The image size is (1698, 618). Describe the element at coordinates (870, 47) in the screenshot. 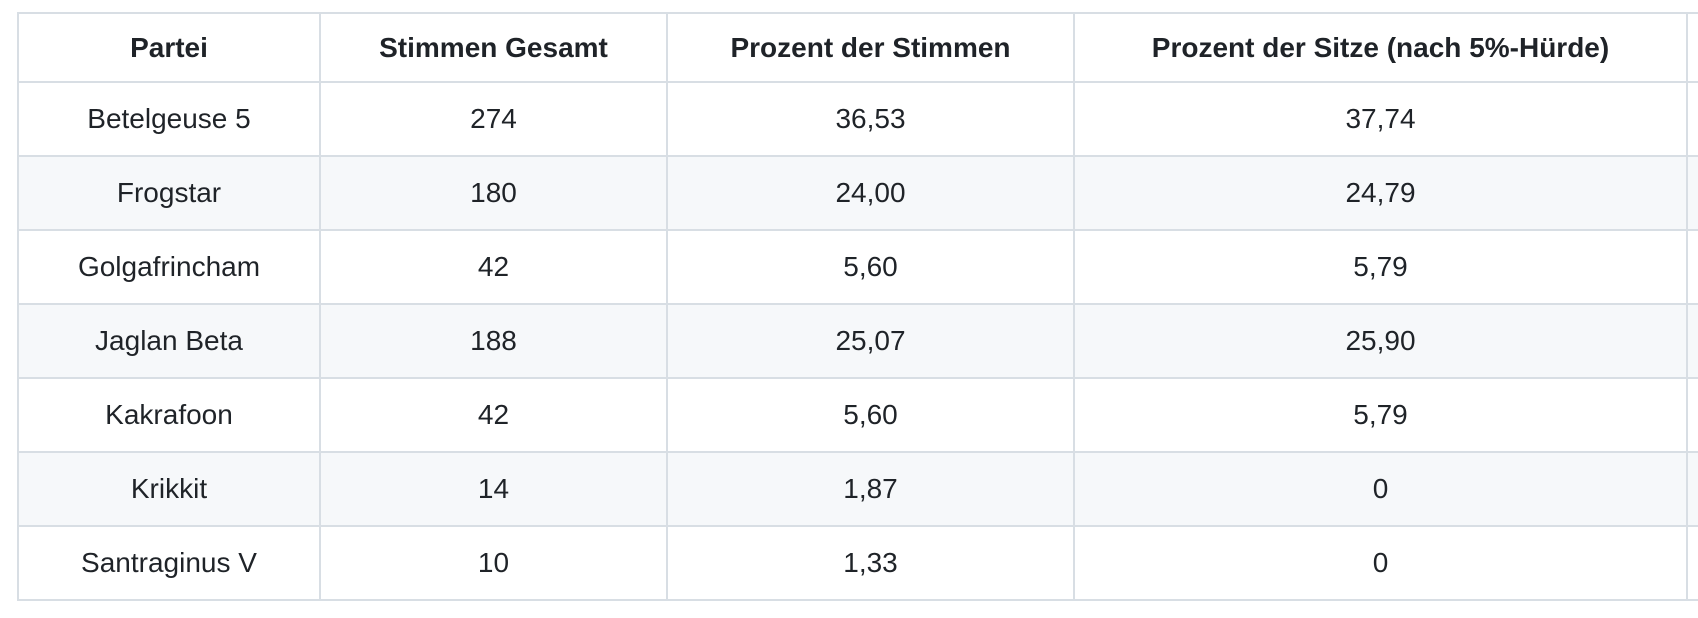

I see `column-header-prozent-der-stimmen: Prozent der Stimmen` at that location.